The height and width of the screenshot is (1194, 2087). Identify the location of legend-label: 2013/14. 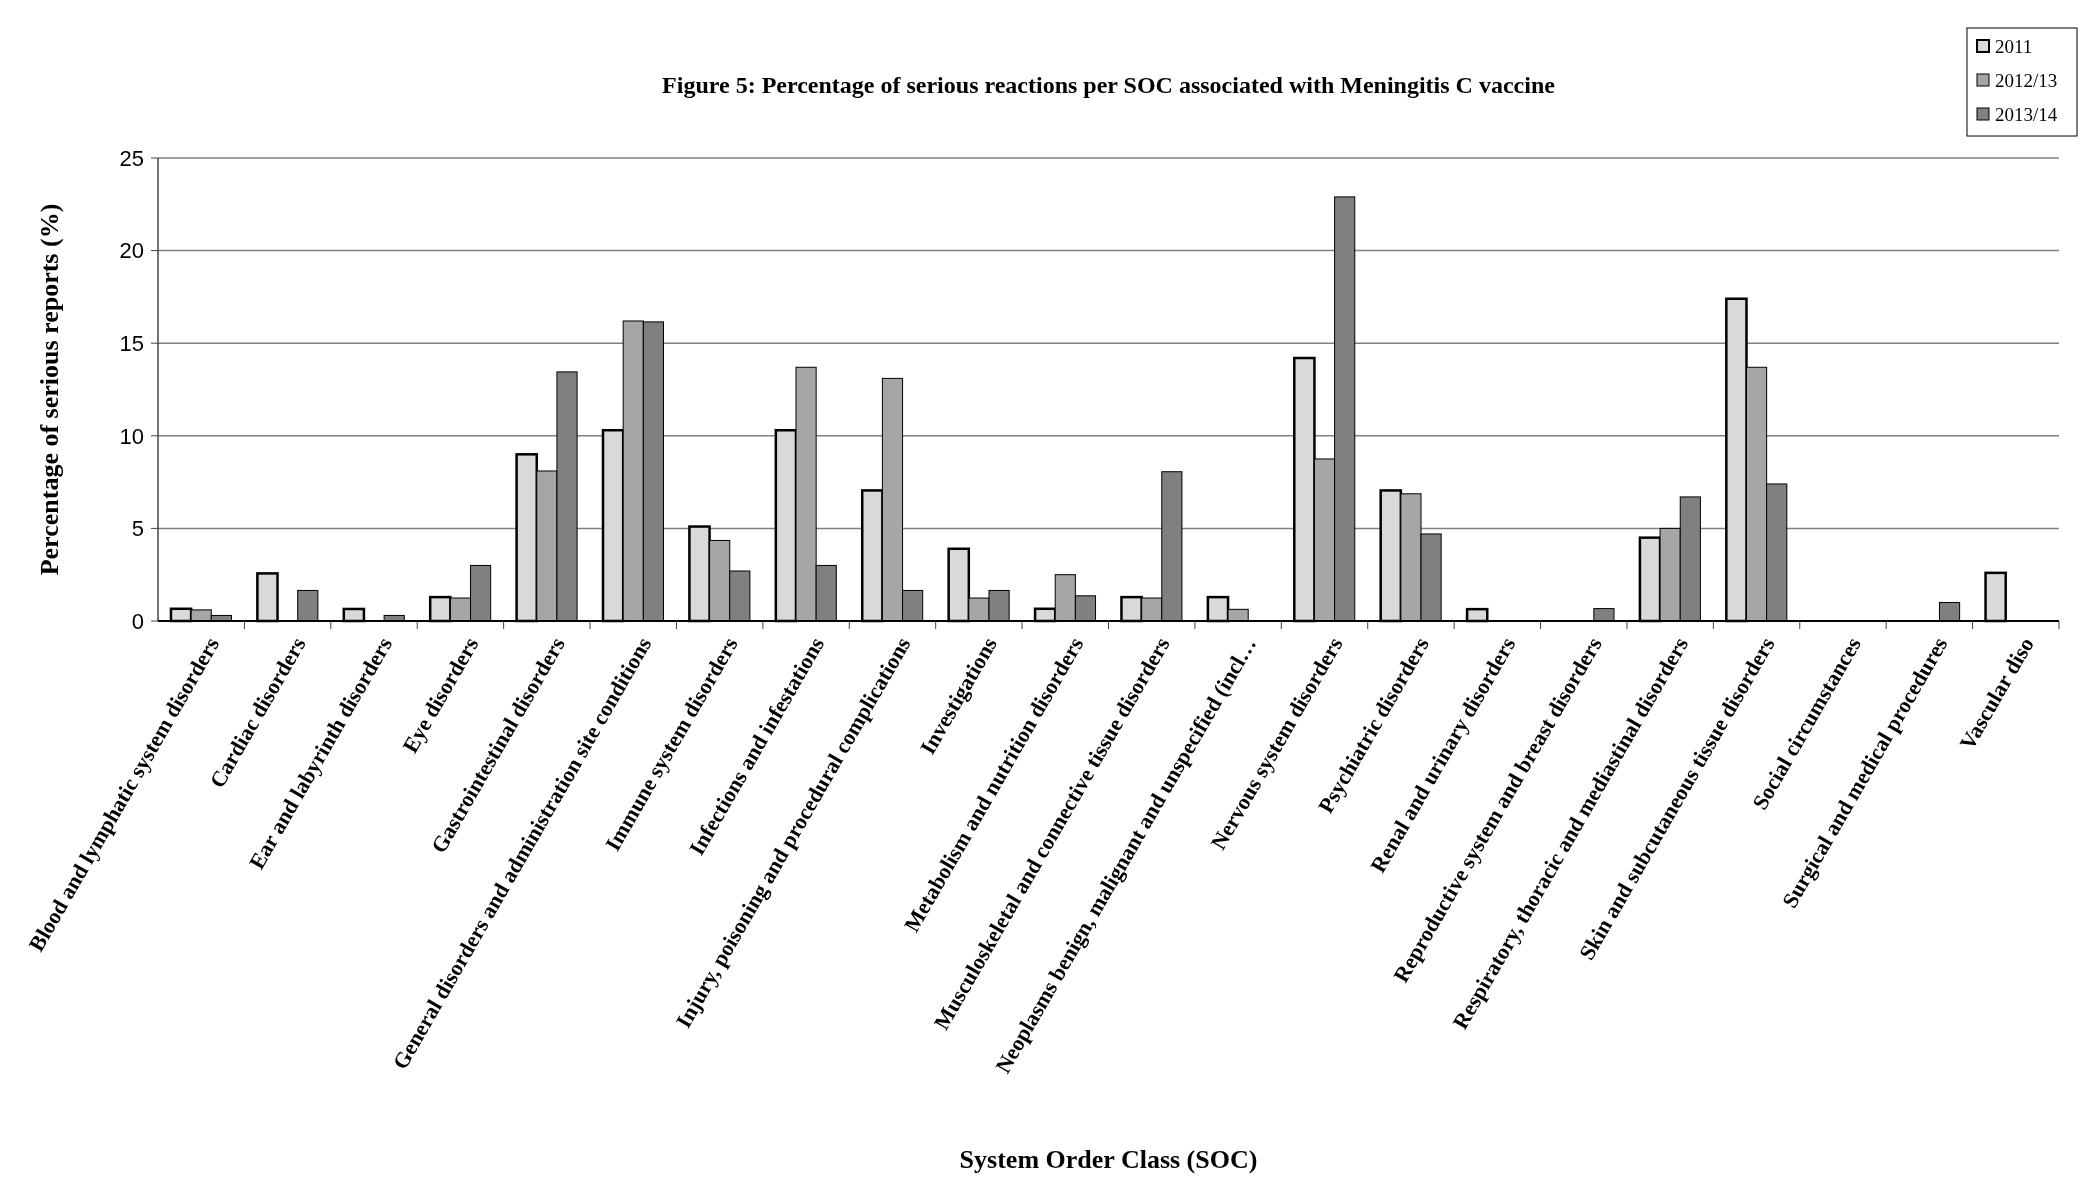
(2026, 114).